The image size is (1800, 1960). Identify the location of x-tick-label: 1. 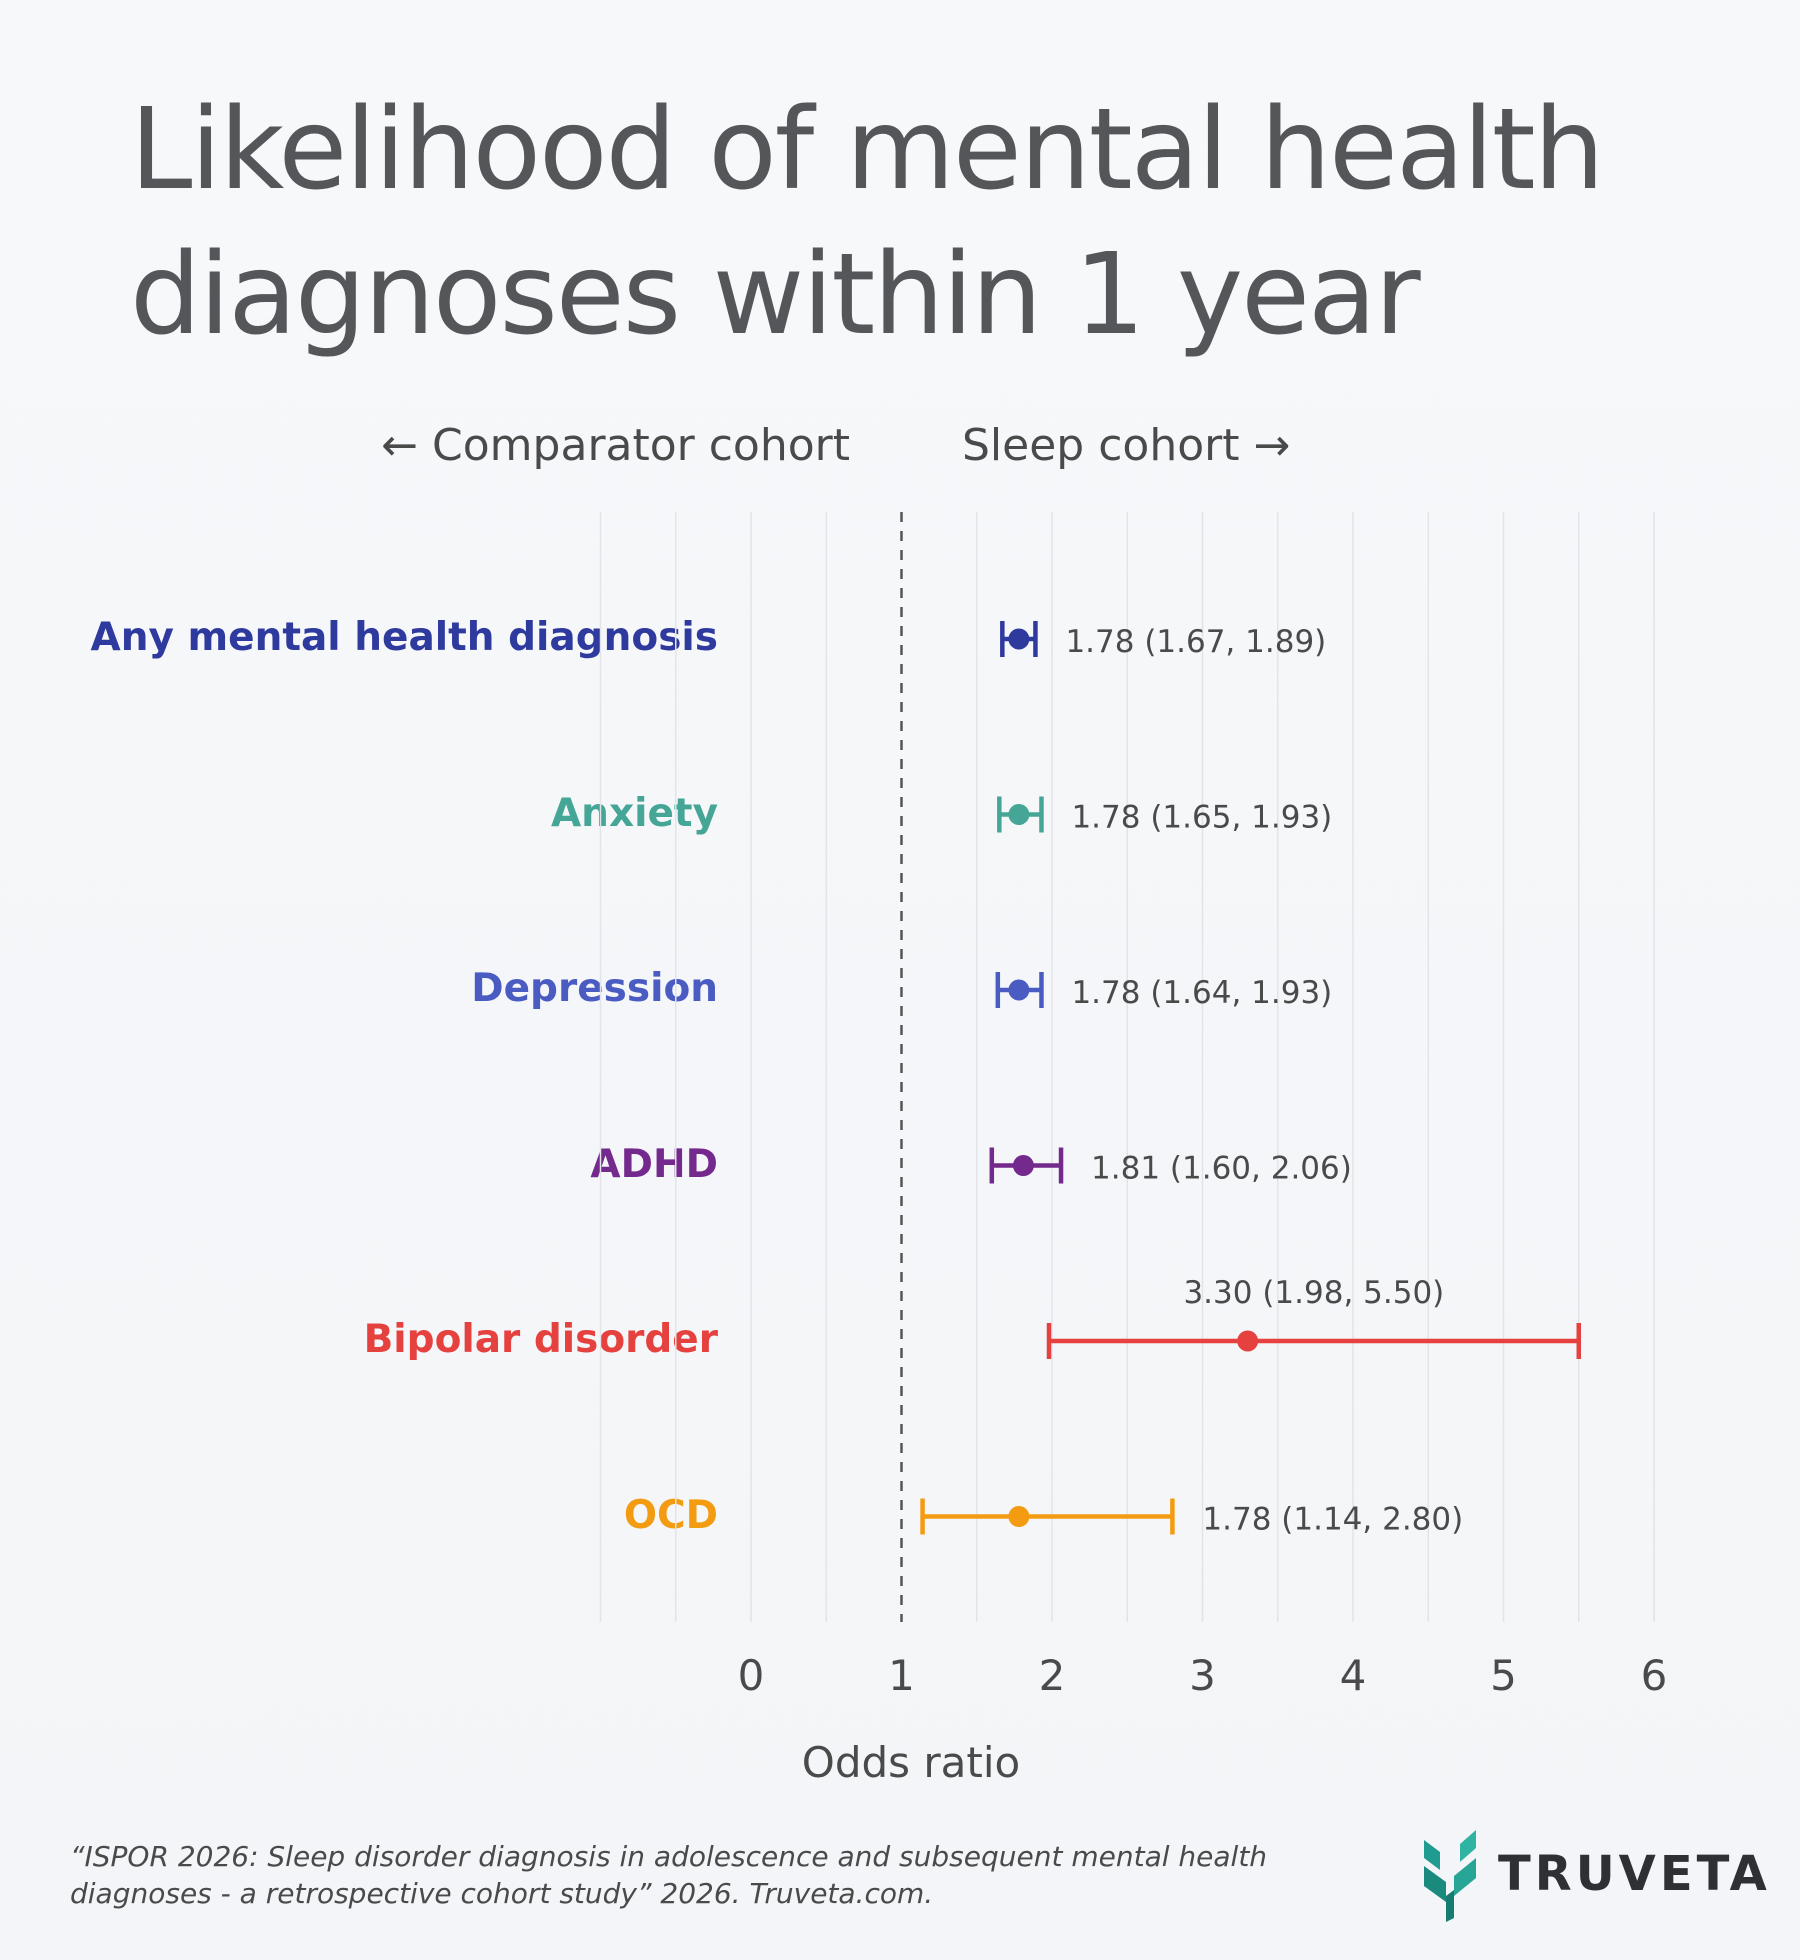
(901, 1675).